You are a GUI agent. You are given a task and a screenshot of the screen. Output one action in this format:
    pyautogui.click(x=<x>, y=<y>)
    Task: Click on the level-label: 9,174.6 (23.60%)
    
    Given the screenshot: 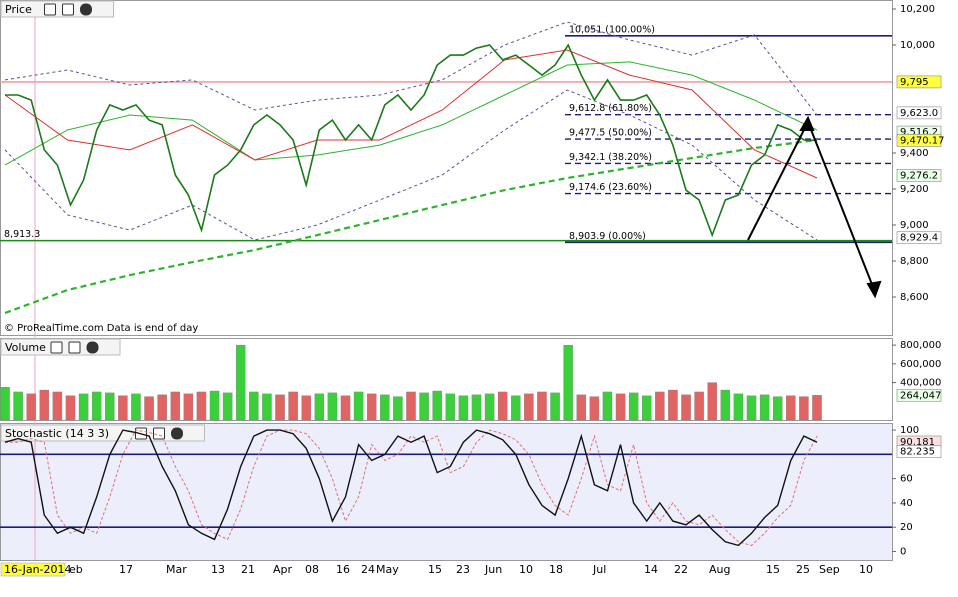 What is the action you would take?
    pyautogui.click(x=610, y=187)
    